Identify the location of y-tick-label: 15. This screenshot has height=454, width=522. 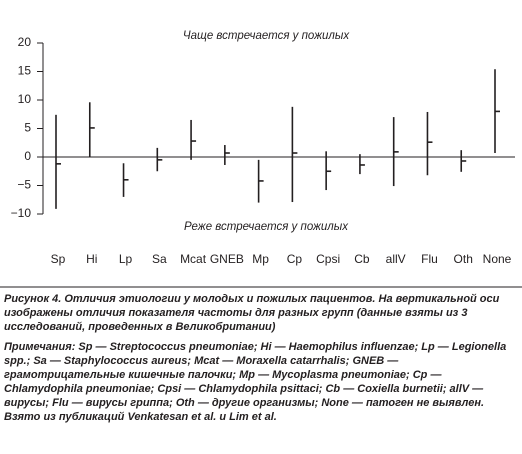
(25, 71).